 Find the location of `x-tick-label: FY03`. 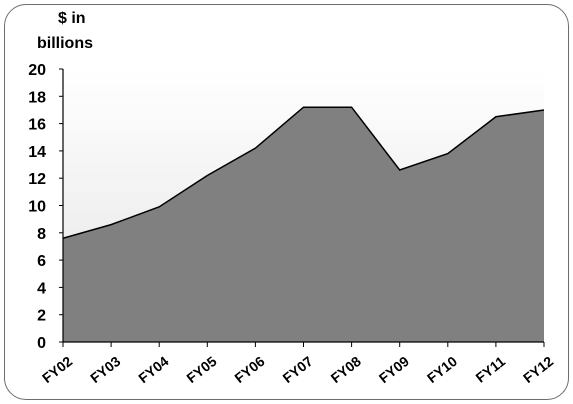

x-tick-label: FY03 is located at coordinates (105, 369).